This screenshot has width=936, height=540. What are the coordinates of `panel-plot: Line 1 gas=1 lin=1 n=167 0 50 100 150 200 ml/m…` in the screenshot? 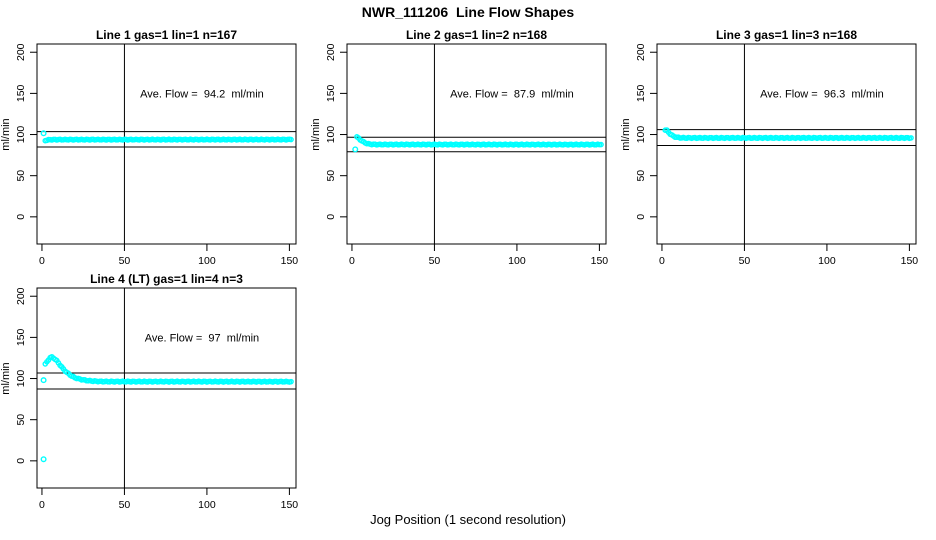 It's located at (149, 147).